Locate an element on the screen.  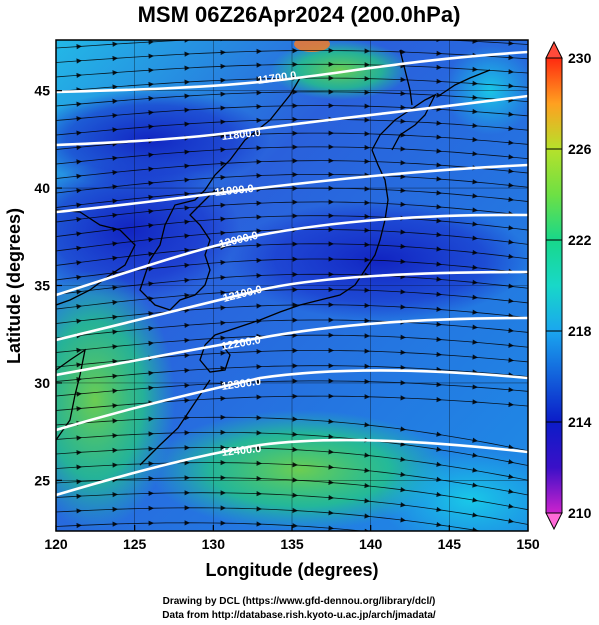
coastline-japan-kyushu is located at coordinates (215, 358).